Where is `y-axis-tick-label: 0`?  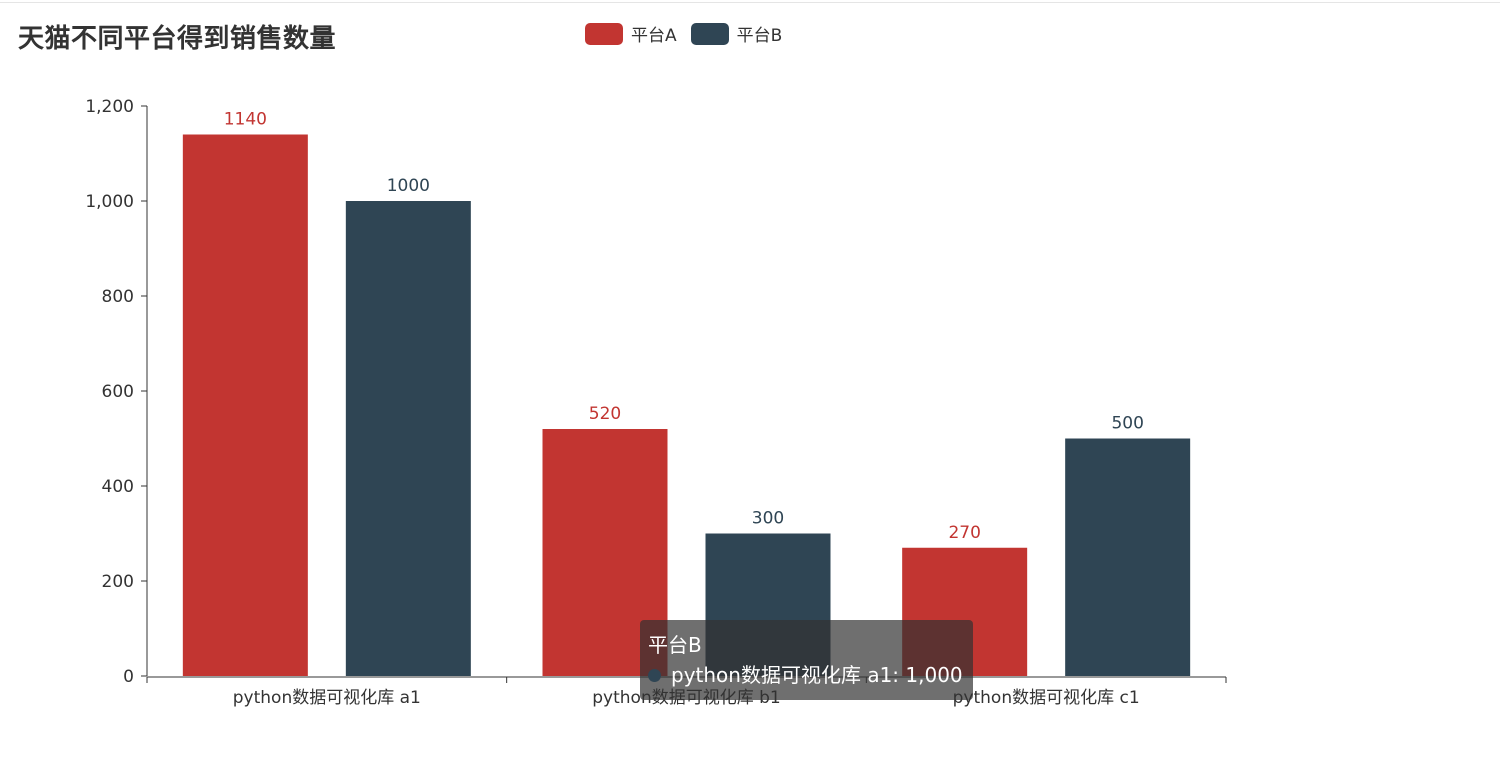 y-axis-tick-label: 0 is located at coordinates (128, 677).